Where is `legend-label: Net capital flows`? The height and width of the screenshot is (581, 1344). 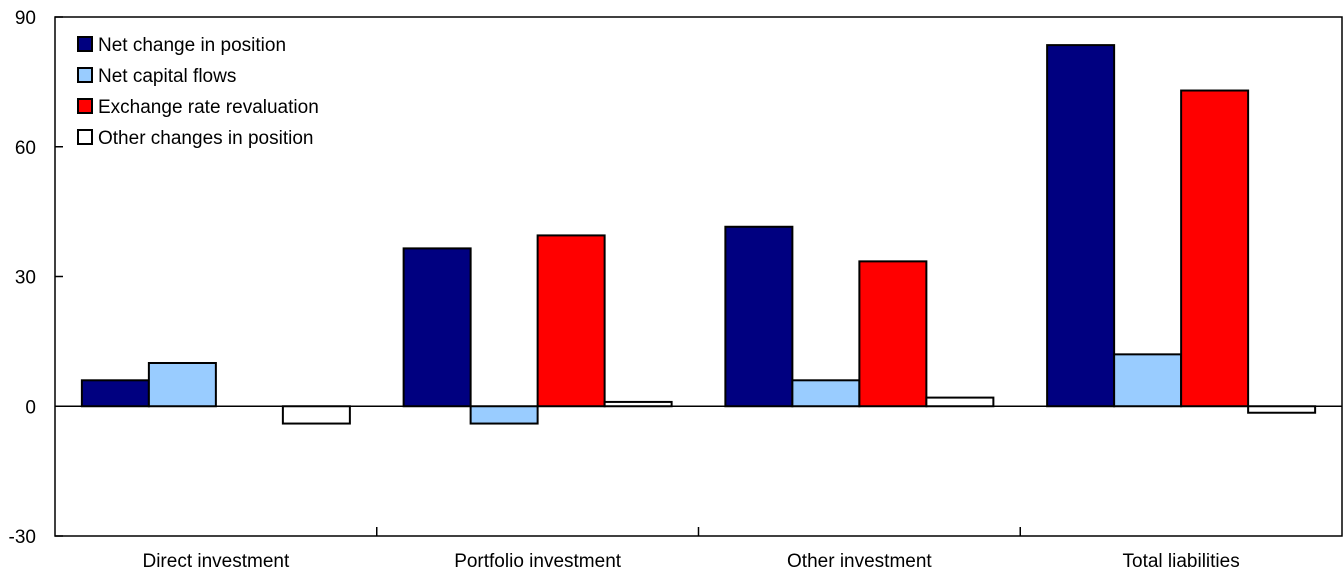
legend-label: Net capital flows is located at coordinates (167, 76).